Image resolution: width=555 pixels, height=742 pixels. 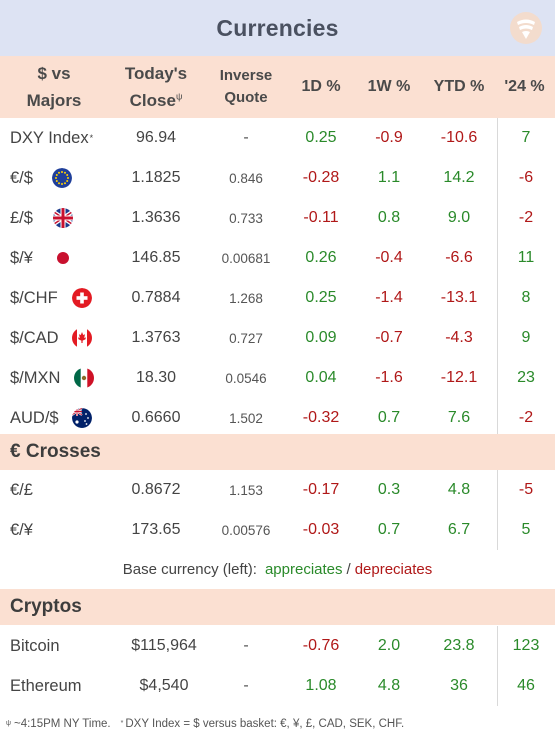 What do you see at coordinates (277, 452) in the screenshot?
I see `section-title-crosses: € Crosses` at bounding box center [277, 452].